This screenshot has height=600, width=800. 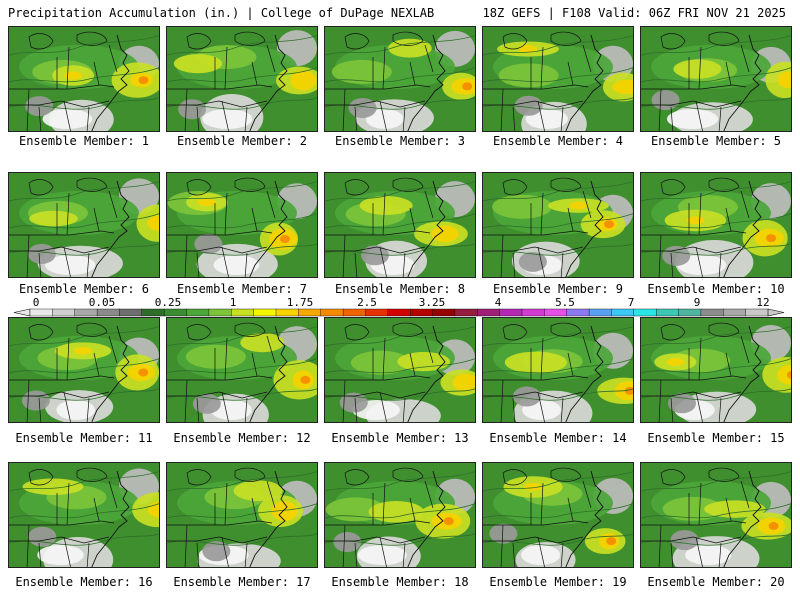 I want to click on ensemble-member-label: Ensemble Member: 6, so click(x=84, y=289).